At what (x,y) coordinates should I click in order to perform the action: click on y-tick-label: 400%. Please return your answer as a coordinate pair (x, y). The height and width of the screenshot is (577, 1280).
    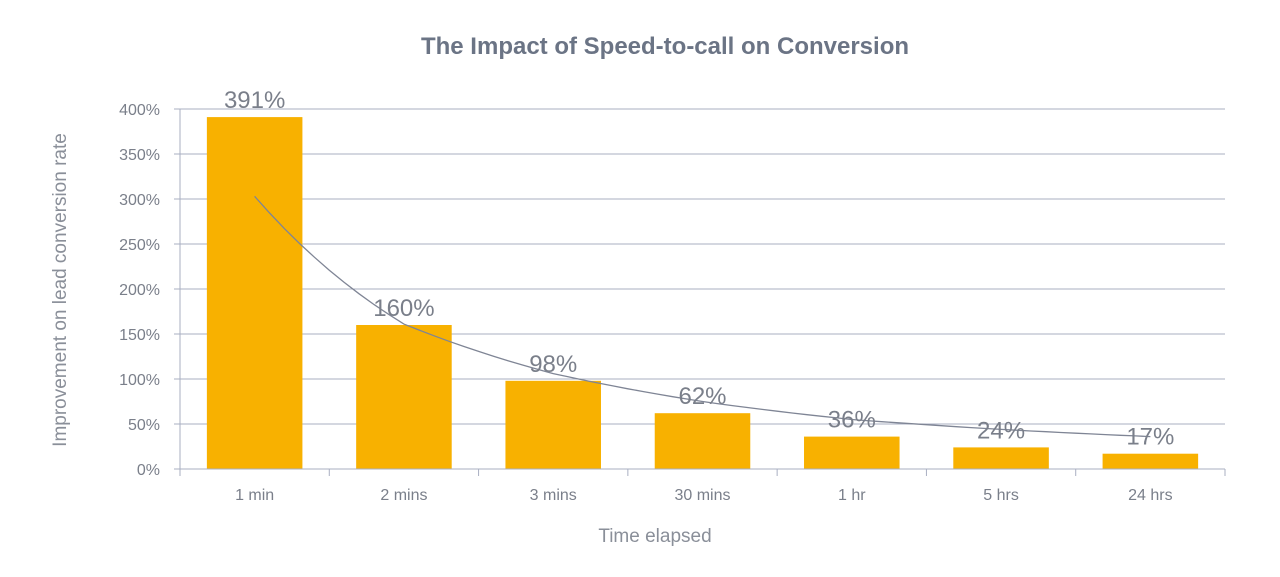
    Looking at the image, I should click on (139, 110).